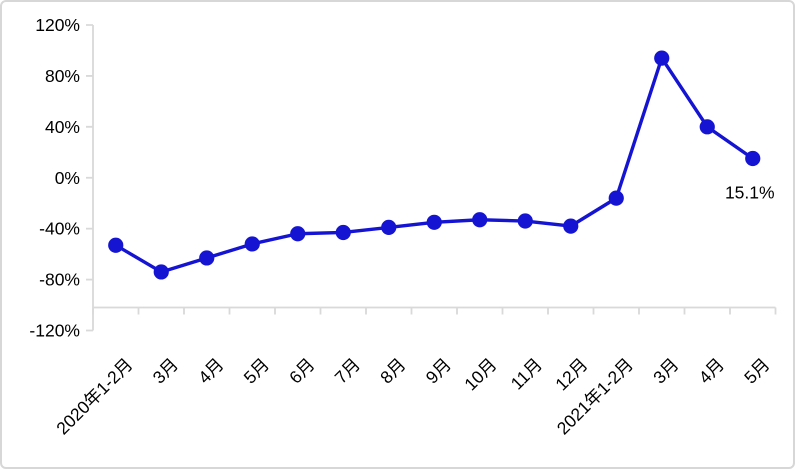  Describe the element at coordinates (94, 396) in the screenshot. I see `x-axis-label: 2020年1-2月` at that location.